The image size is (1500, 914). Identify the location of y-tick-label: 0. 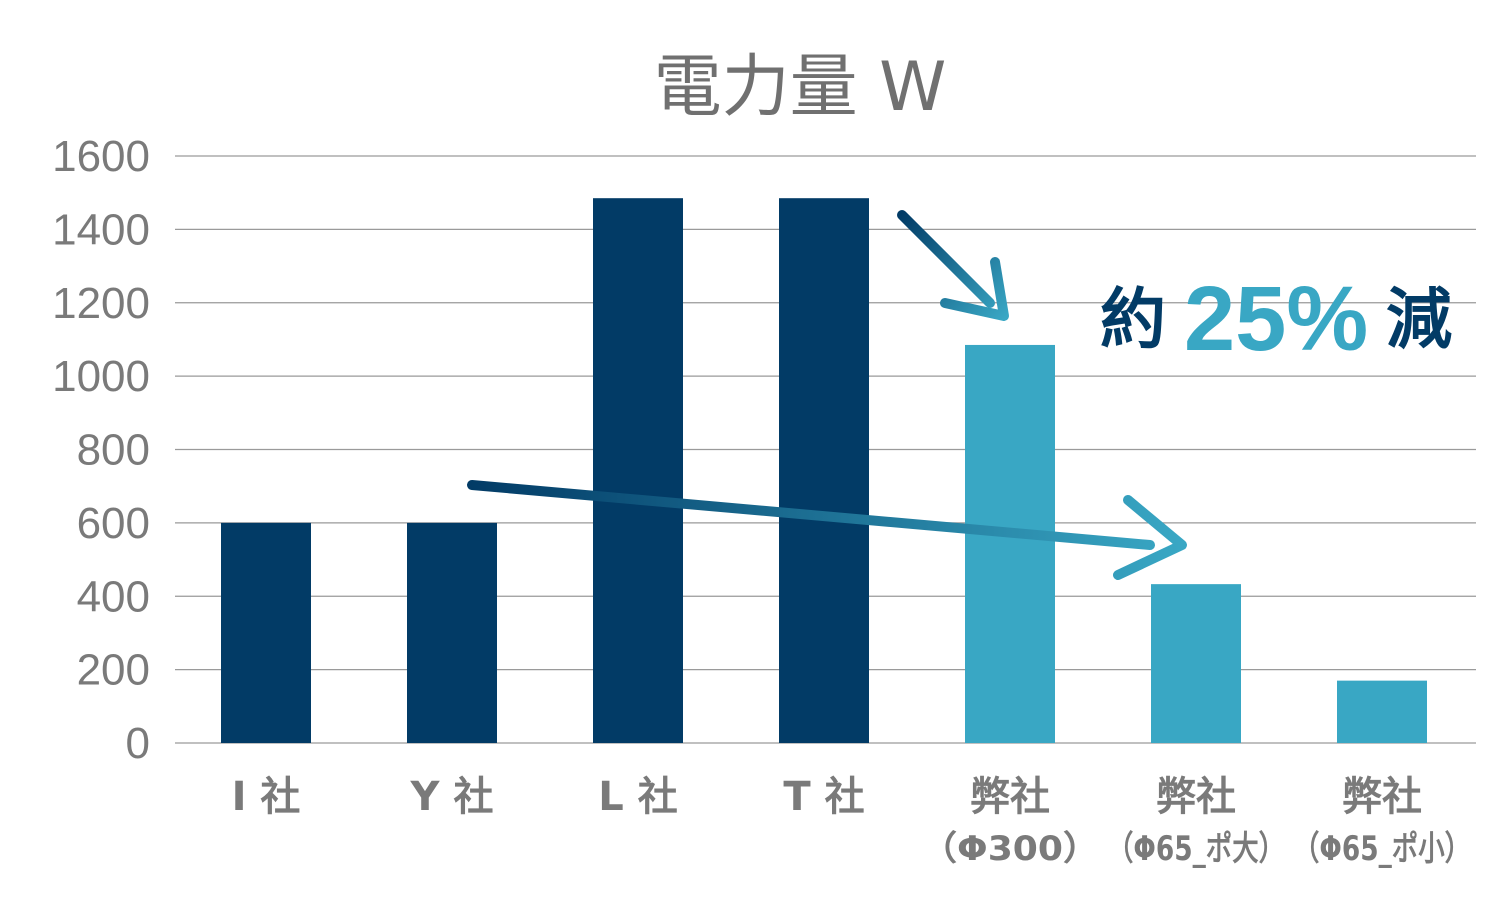
(138, 743).